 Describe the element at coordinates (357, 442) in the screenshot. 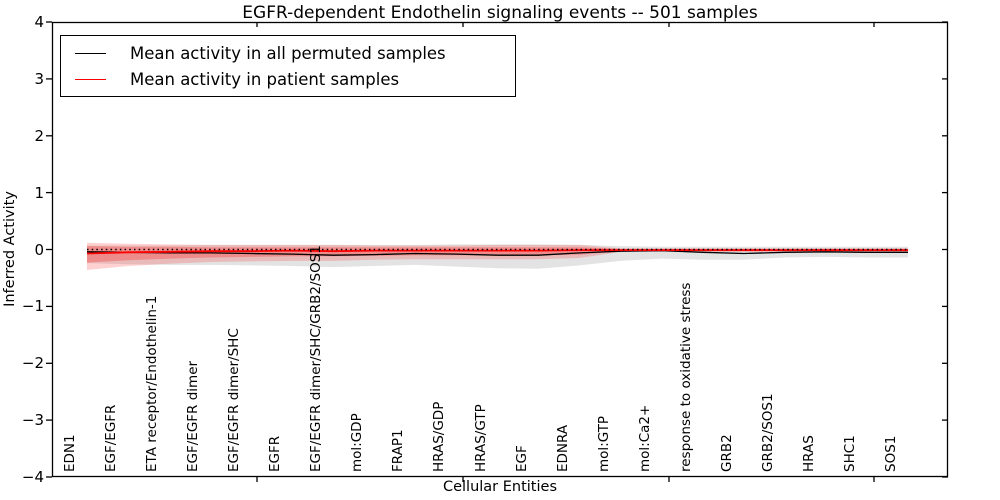

I see `x-category-label: mol:GDP` at that location.